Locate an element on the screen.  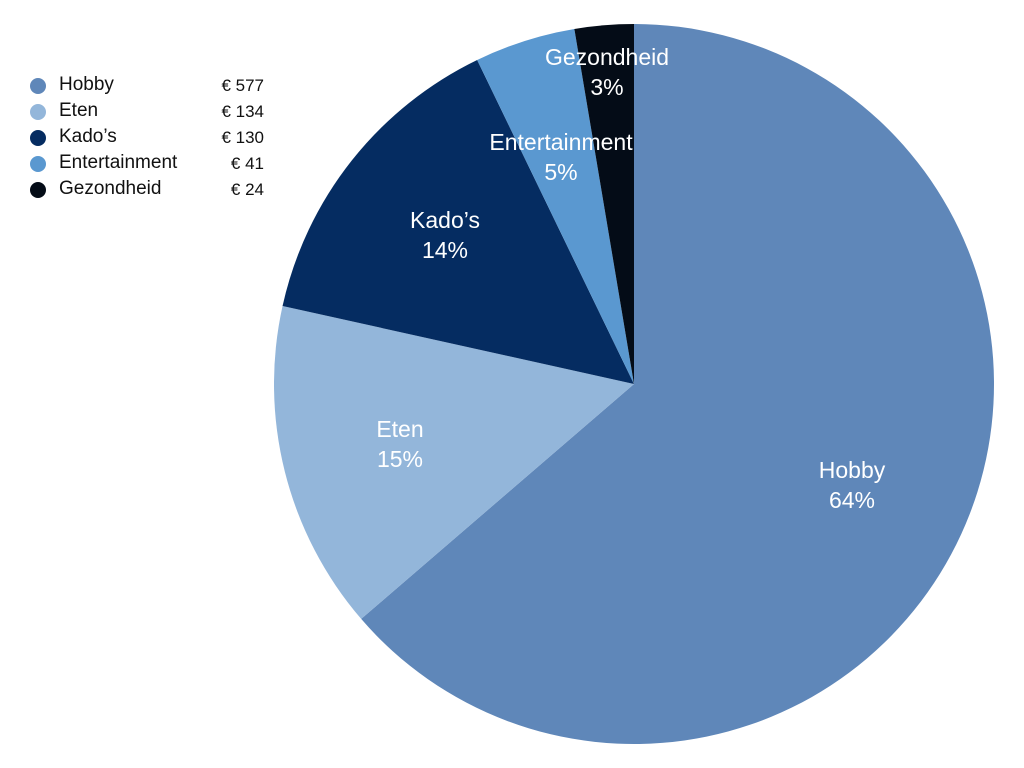
legend-label: Eten is located at coordinates (79, 110).